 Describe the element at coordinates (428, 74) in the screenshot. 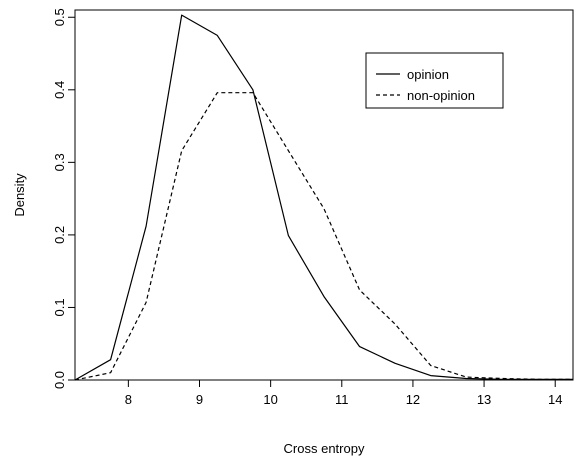

I see `legend-label-opinion: opinion` at that location.